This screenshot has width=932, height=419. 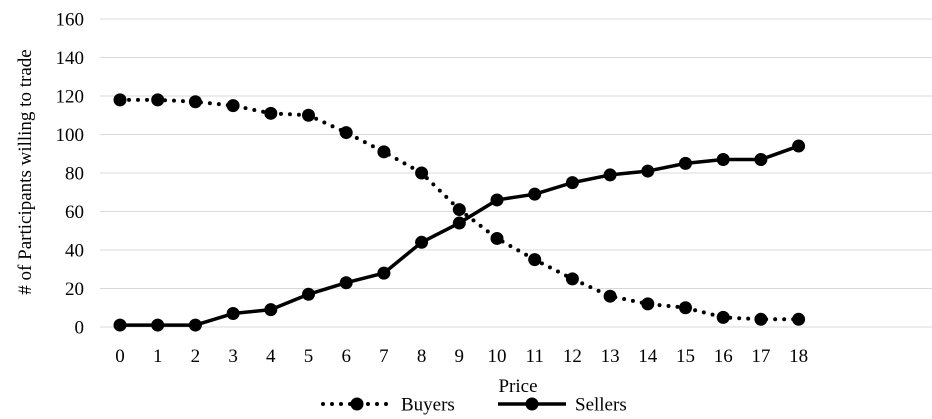 What do you see at coordinates (572, 356) in the screenshot?
I see `x-tick-label: 12` at bounding box center [572, 356].